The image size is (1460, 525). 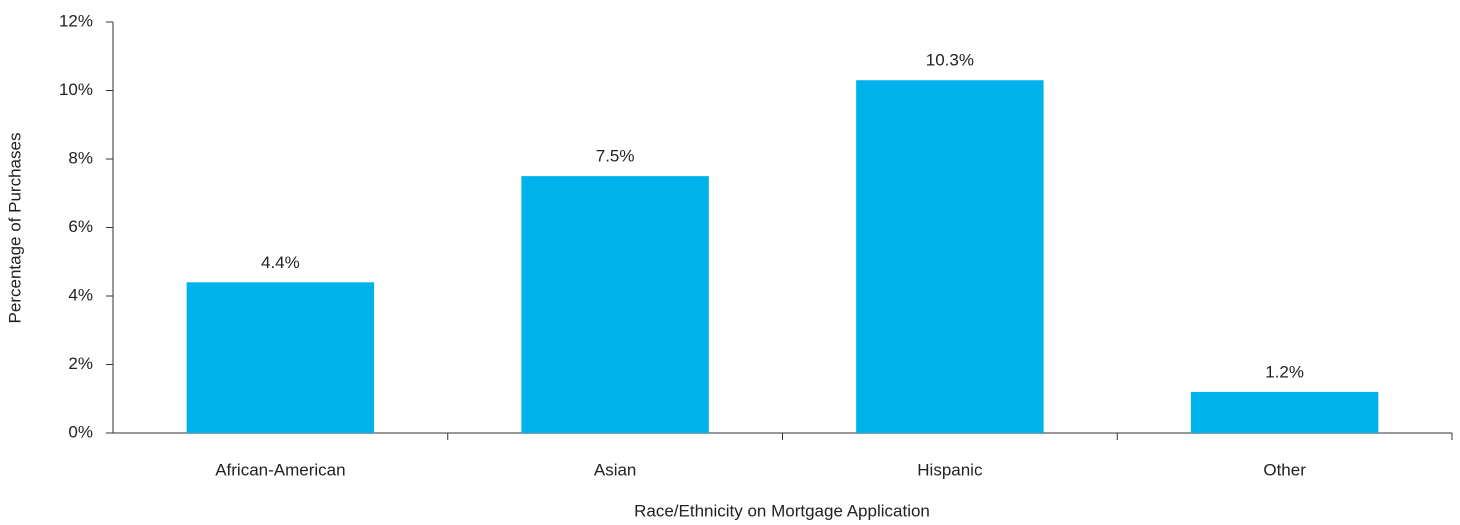 I want to click on data-label: 1.2%, so click(x=1284, y=371).